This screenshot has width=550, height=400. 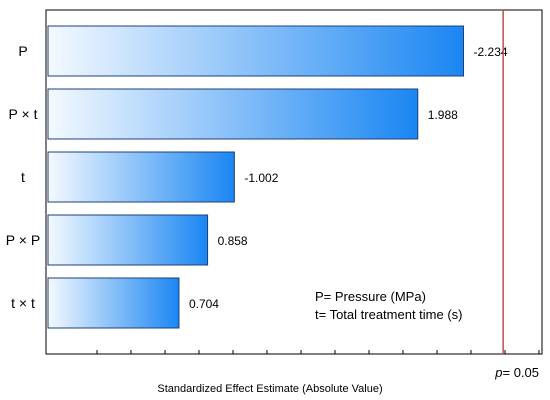 I want to click on value-label: 0.704, so click(x=204, y=304).